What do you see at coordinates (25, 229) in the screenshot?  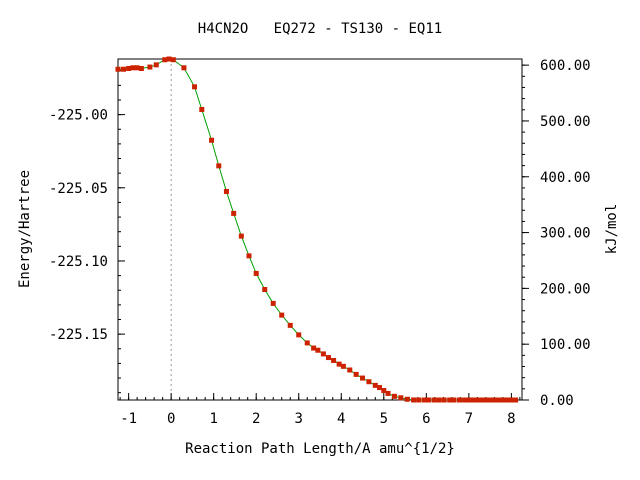 I see `y-axis-label: Energy/Hartree` at bounding box center [25, 229].